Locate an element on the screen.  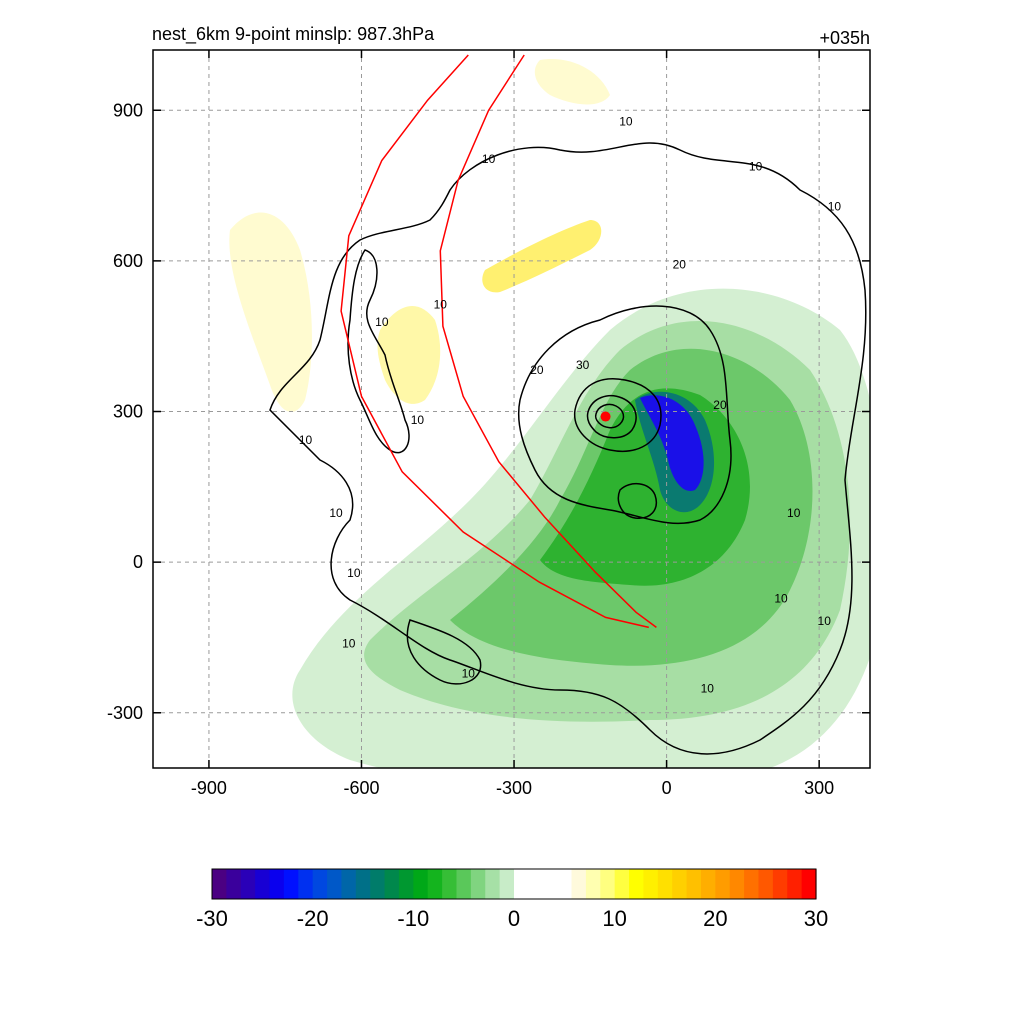
contour-west-band is located at coordinates (378, 351).